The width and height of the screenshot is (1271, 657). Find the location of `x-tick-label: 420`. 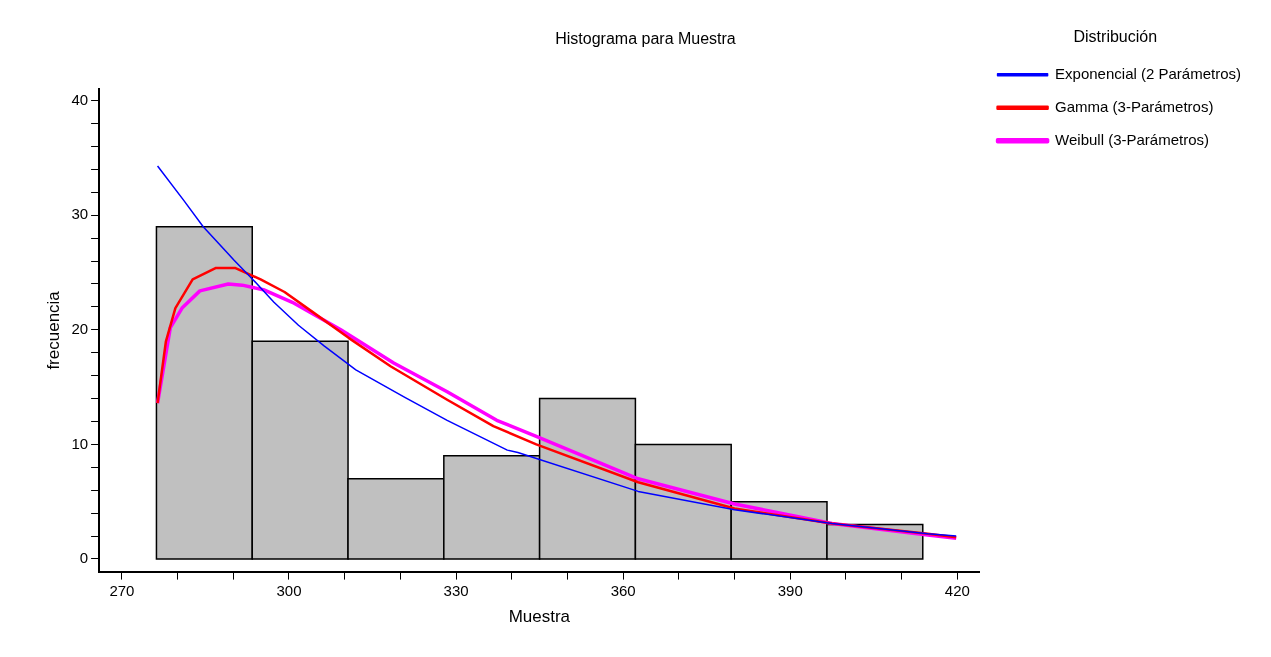

x-tick-label: 420 is located at coordinates (957, 590).